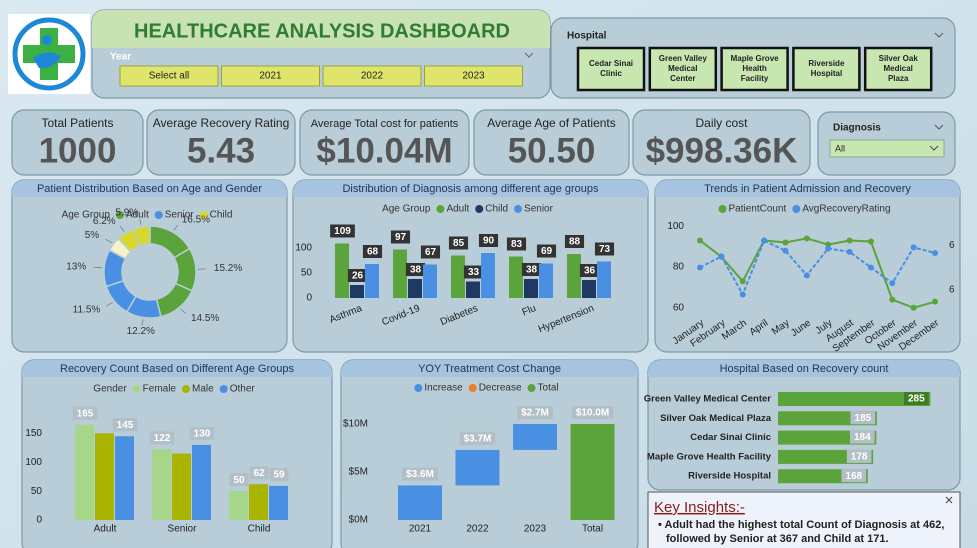  I want to click on insights-title: Key Insights:-, so click(699, 507).